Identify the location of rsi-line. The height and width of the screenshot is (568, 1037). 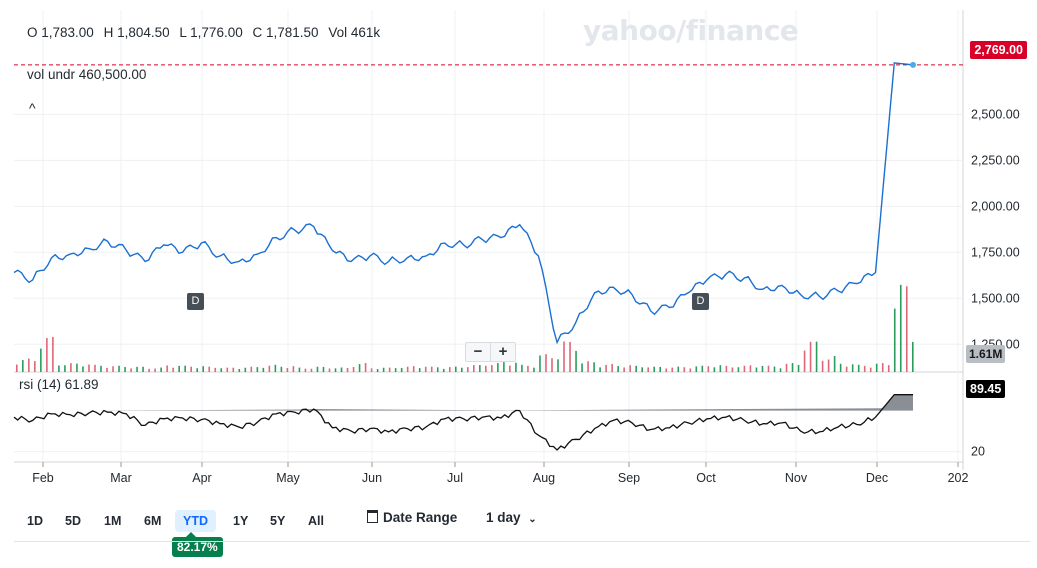
(463, 422).